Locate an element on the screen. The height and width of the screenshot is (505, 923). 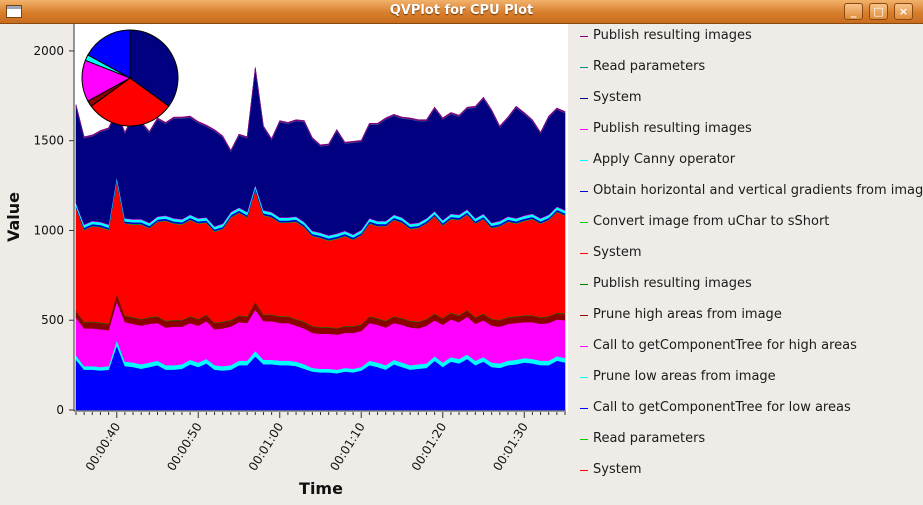
x-tick-label: 00:01:20 is located at coordinates (429, 446).